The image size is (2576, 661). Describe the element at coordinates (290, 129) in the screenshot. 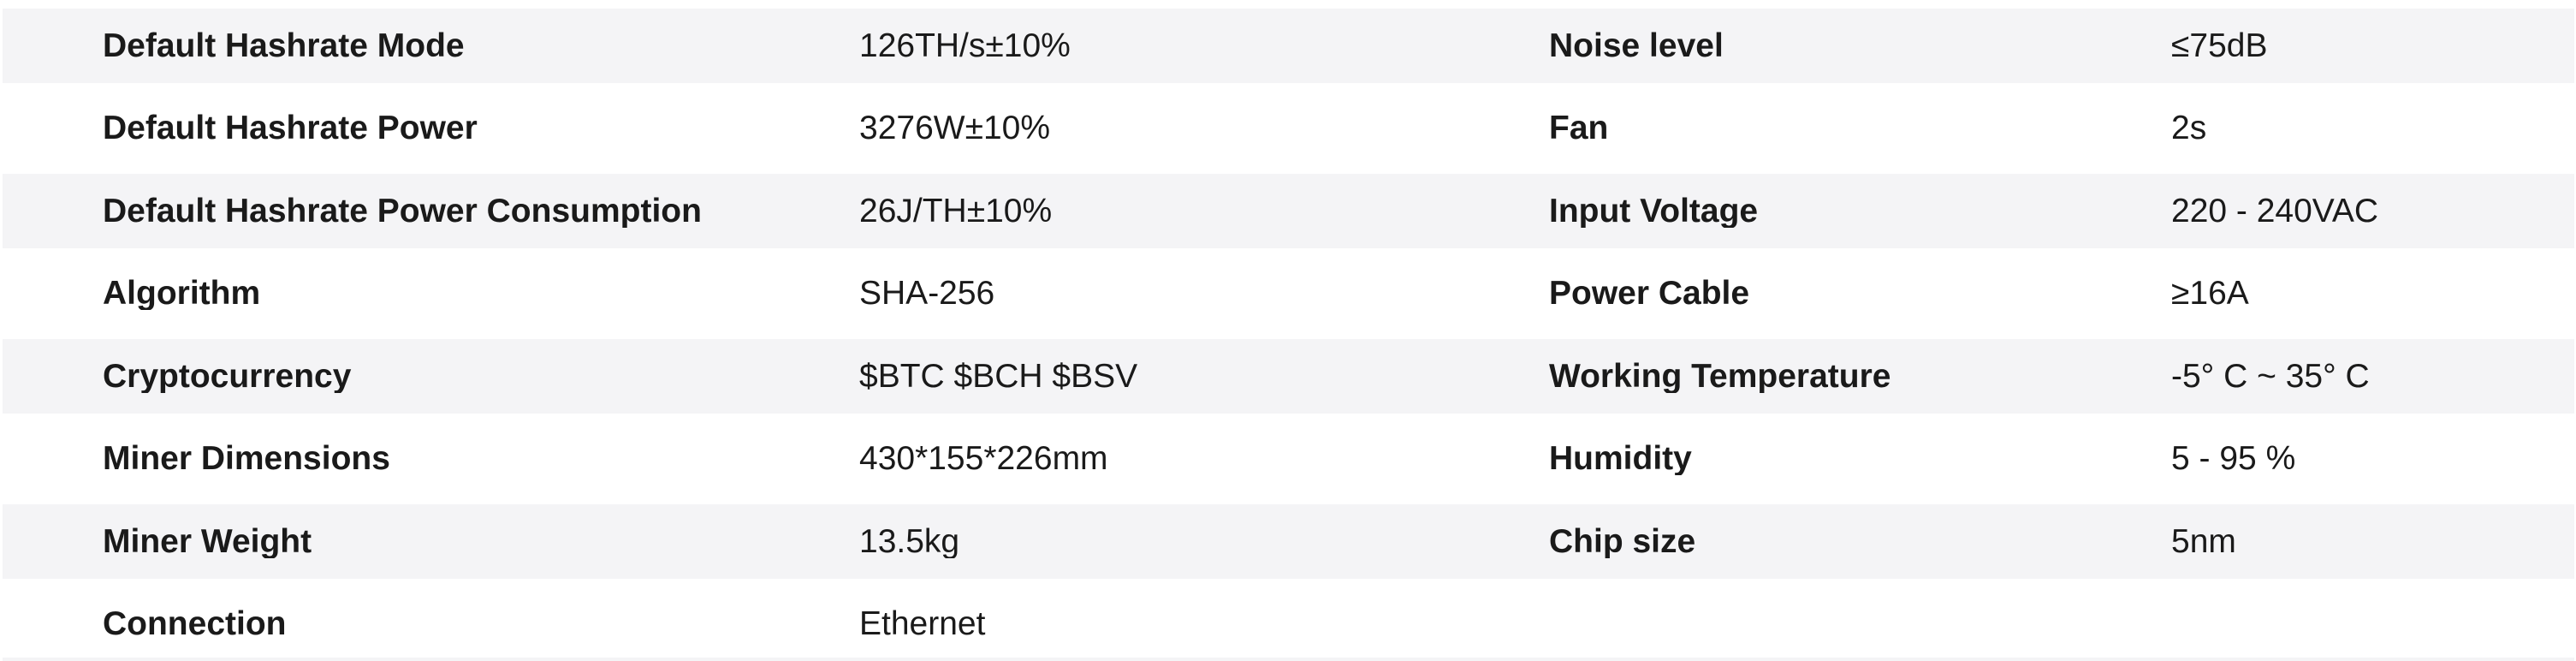

I see `label-default-hashrate-power: Default Hashrate Power` at that location.